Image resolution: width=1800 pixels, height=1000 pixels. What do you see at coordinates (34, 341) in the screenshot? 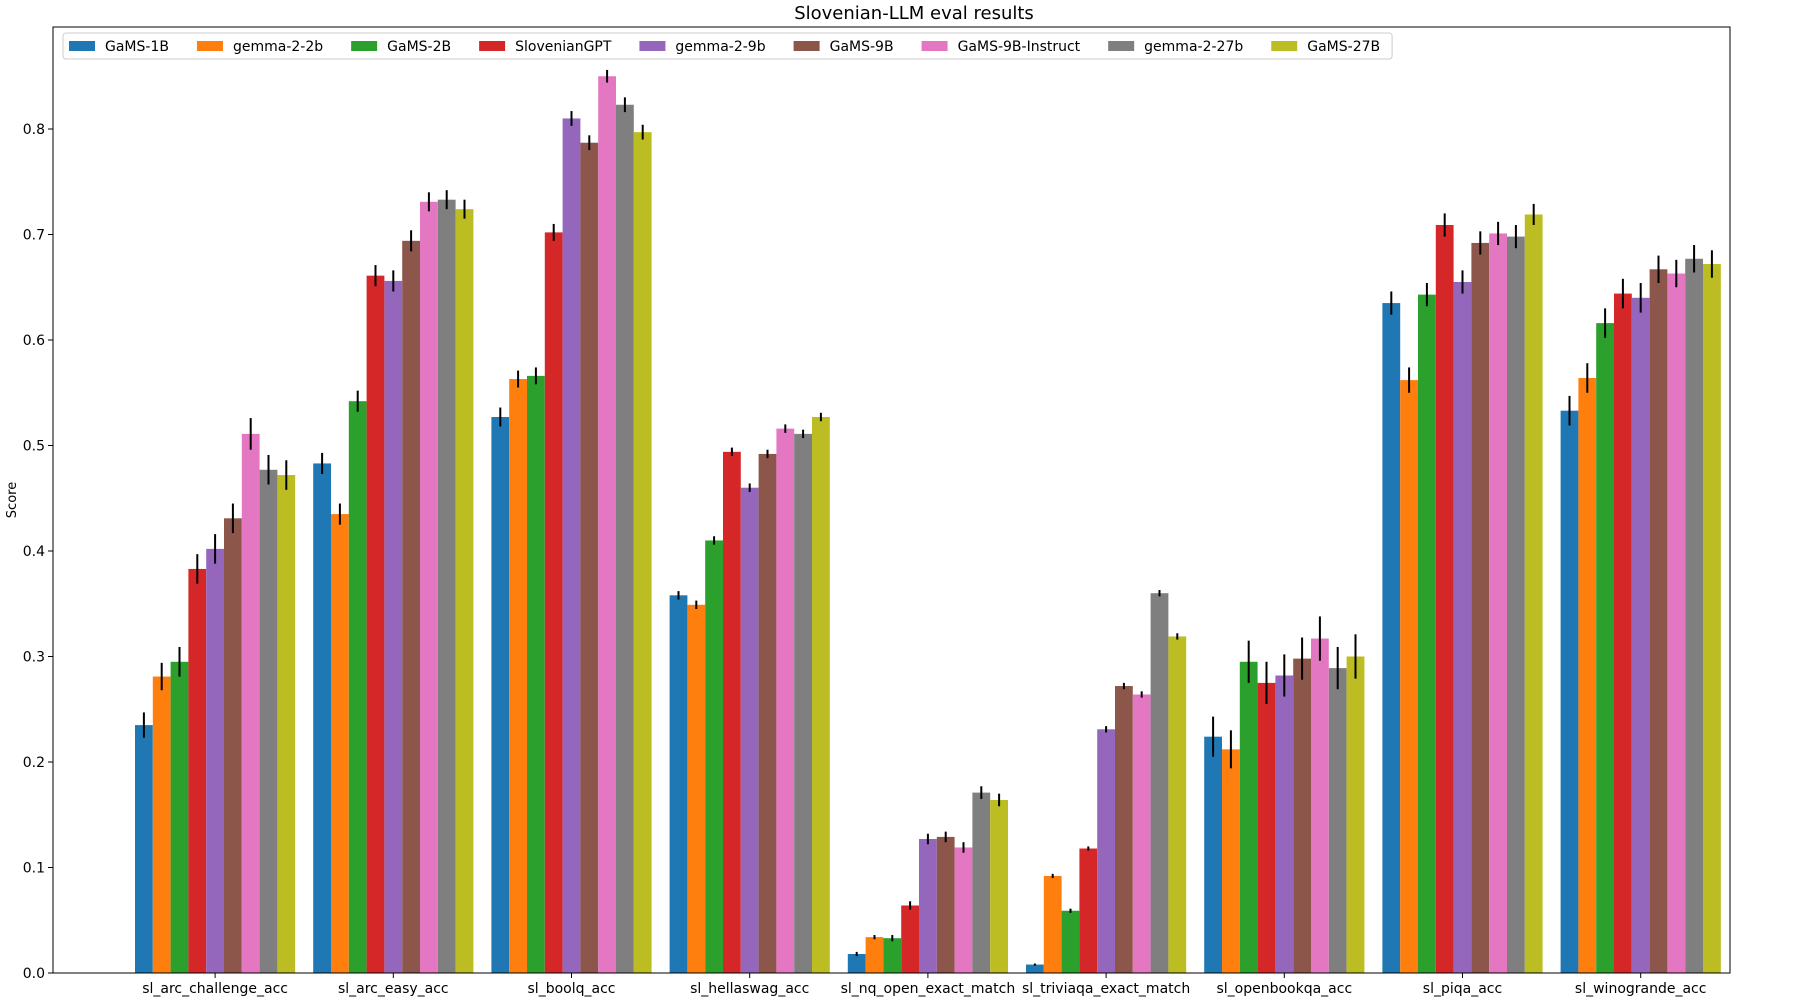
I see `y-tick-label: 0.6` at bounding box center [34, 341].